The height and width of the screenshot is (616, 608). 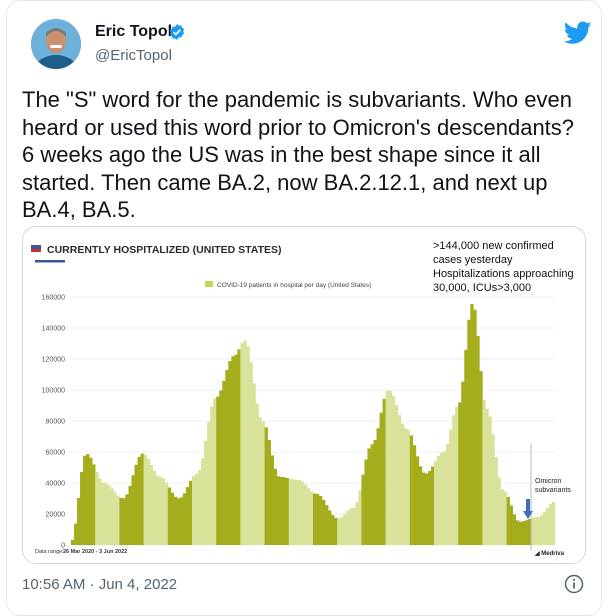 What do you see at coordinates (50, 261) in the screenshot?
I see `title-underline` at bounding box center [50, 261].